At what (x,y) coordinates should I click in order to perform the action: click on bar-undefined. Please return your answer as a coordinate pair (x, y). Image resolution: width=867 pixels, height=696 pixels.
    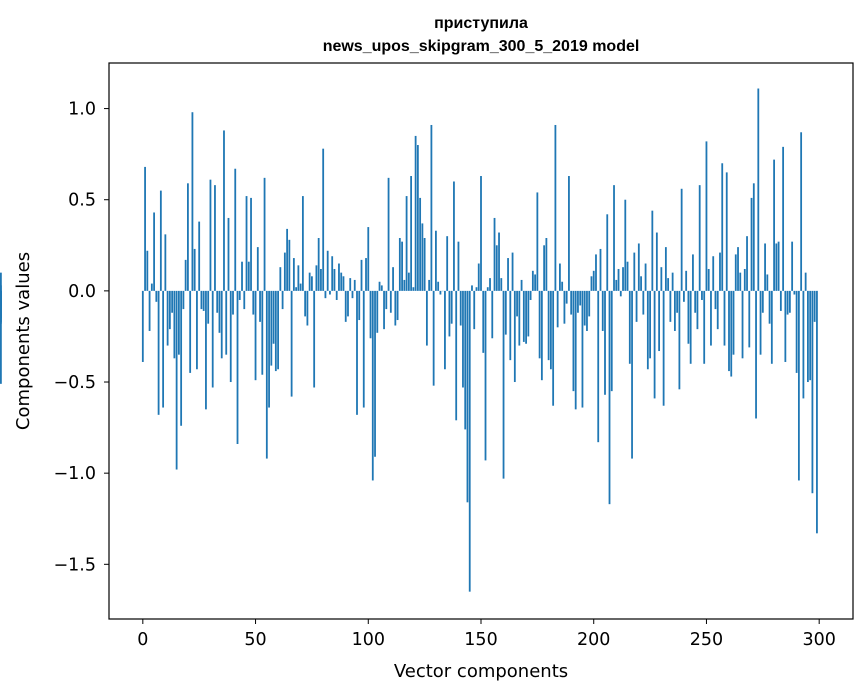
    Looking at the image, I should click on (1, 337).